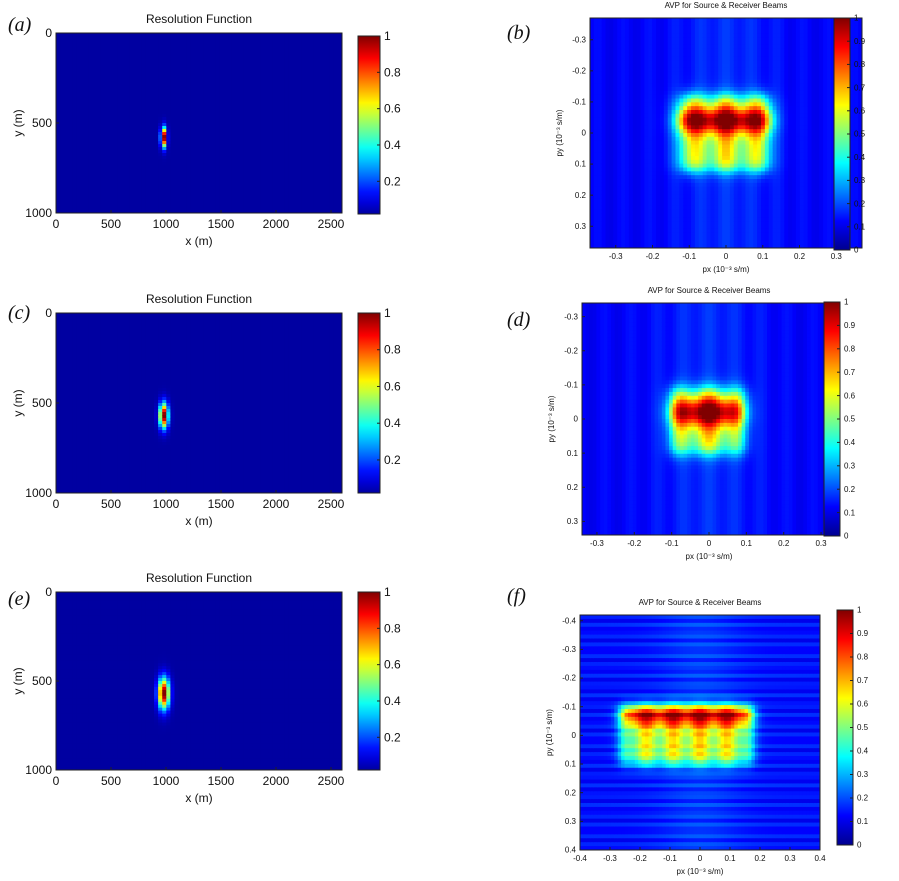 This screenshot has width=899, height=881. Describe the element at coordinates (850, 442) in the screenshot. I see `colorbar-tick-label-d: 0.4` at that location.